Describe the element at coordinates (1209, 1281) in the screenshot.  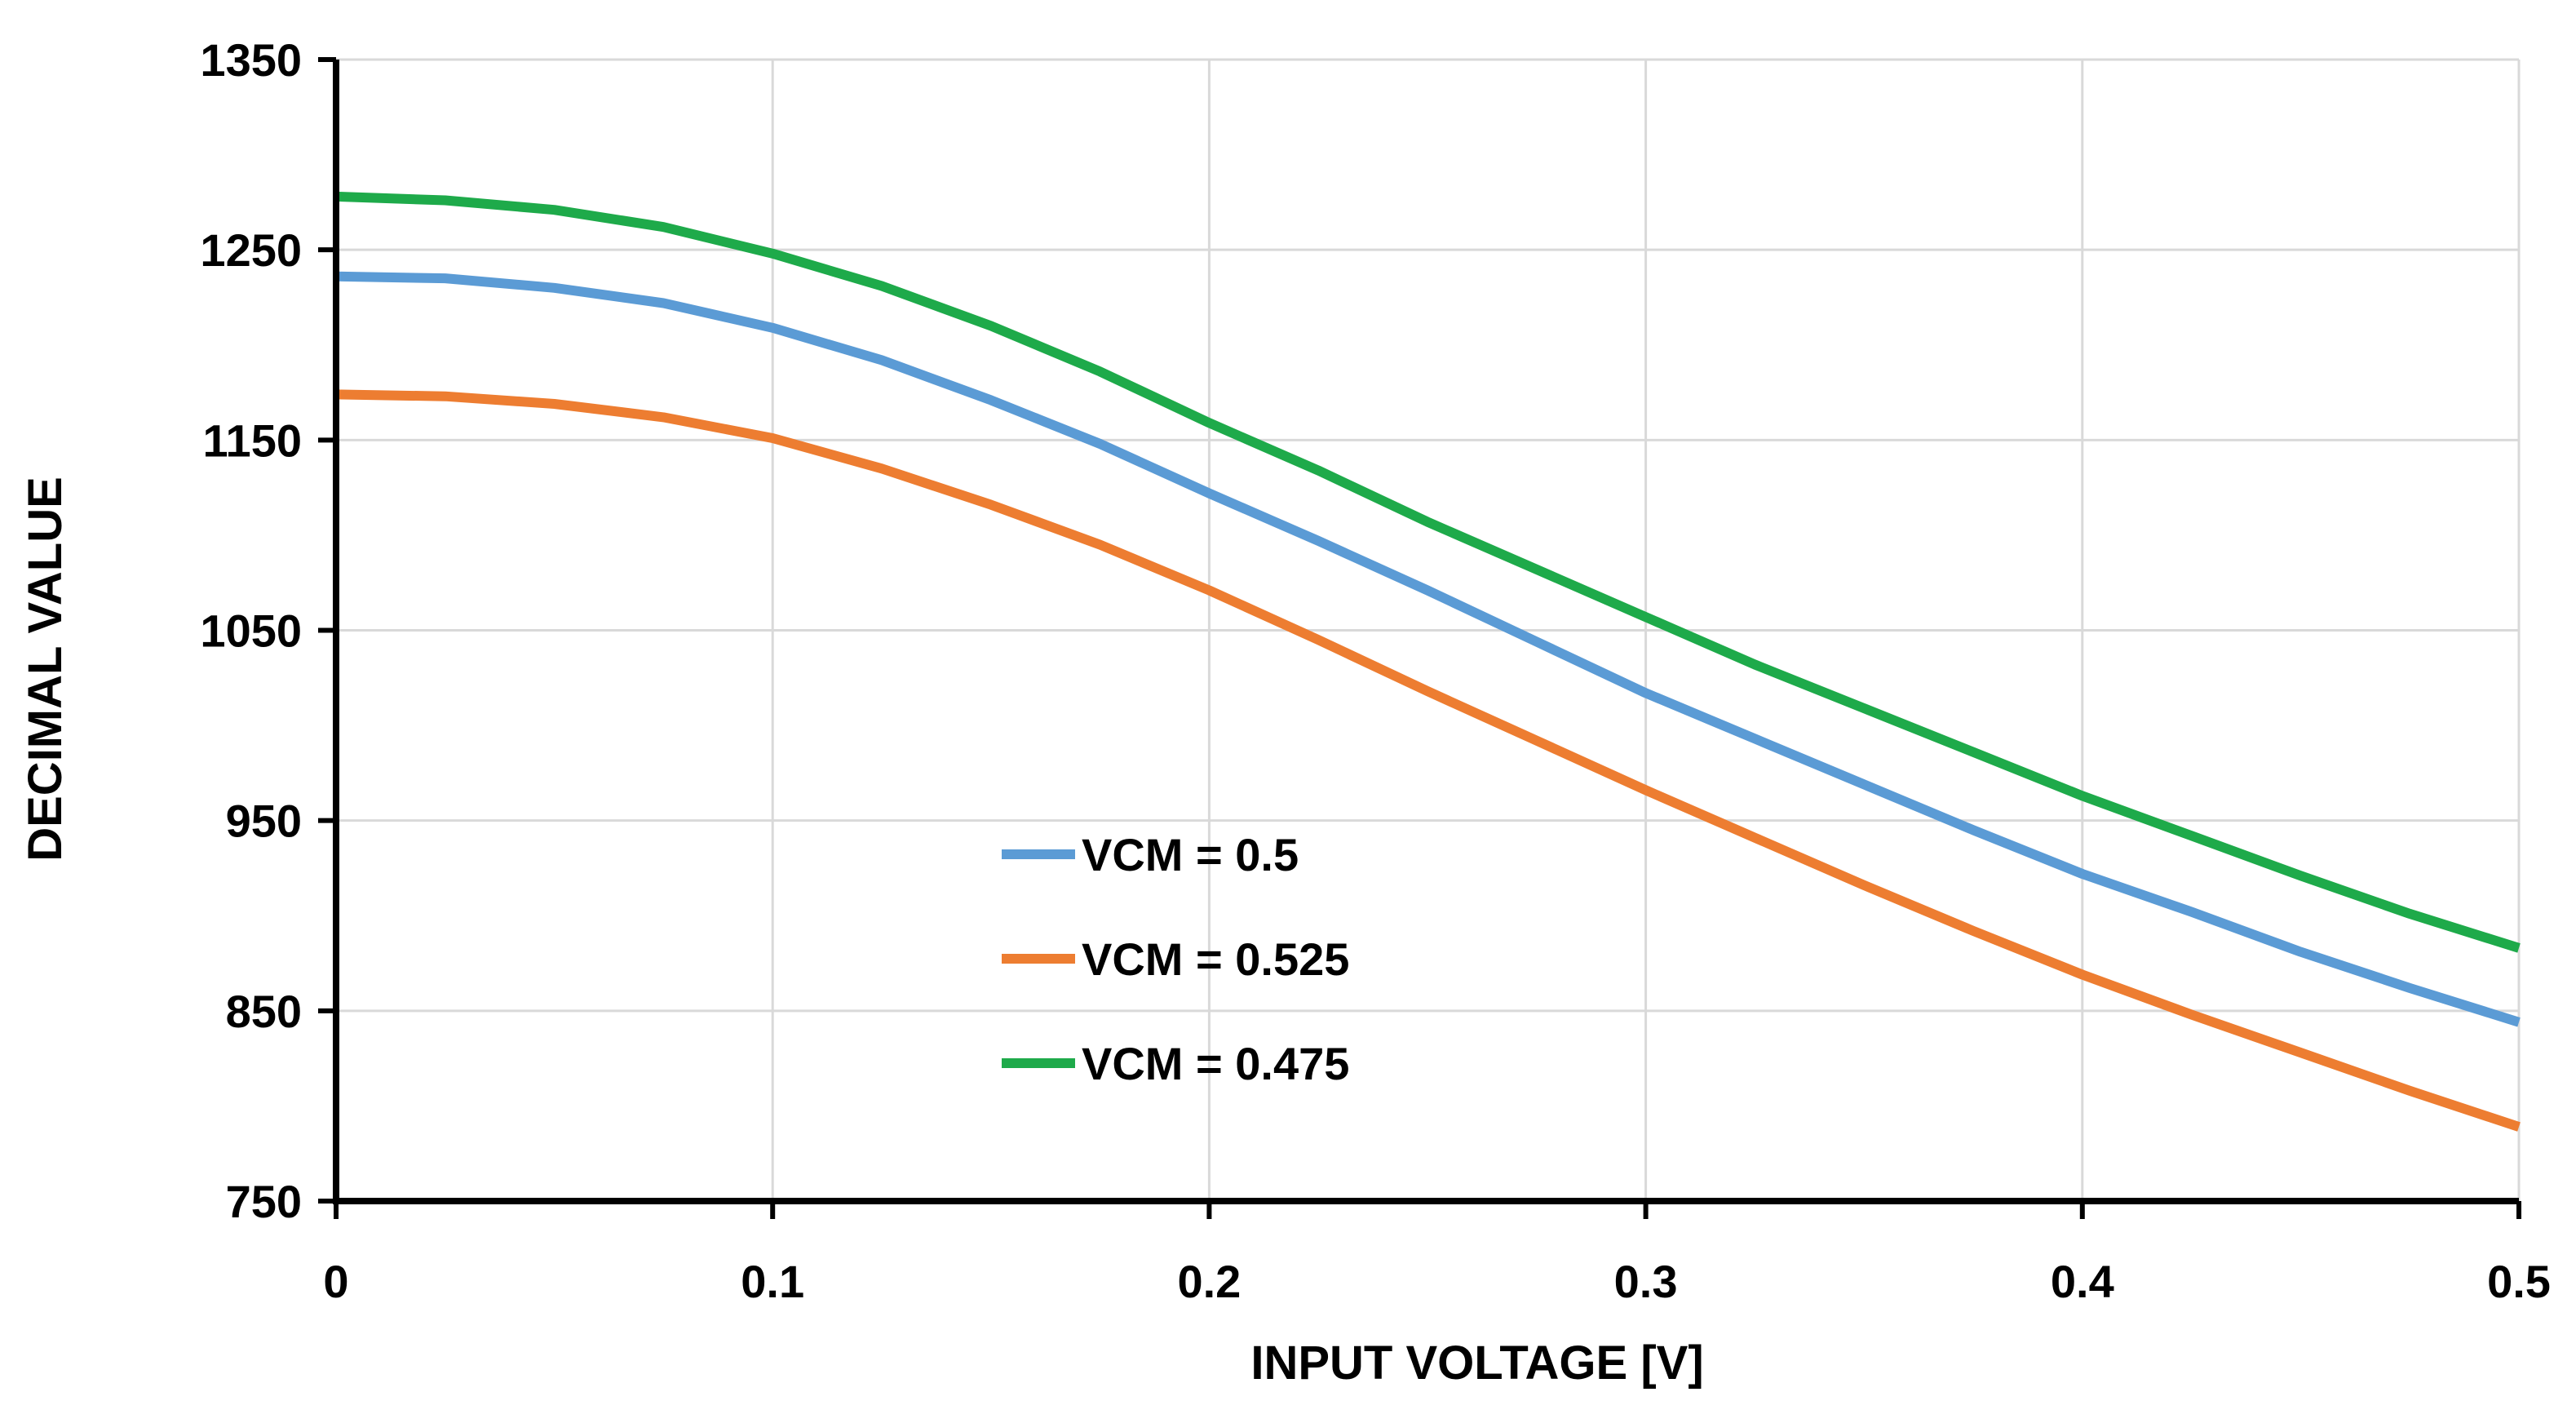
I see `x-tick-label-2: 0.2` at that location.